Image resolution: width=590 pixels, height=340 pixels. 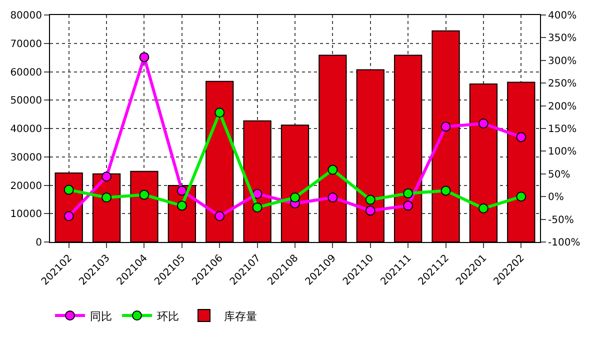 I want to click on y-tick-label: 80000, so click(x=26, y=16).